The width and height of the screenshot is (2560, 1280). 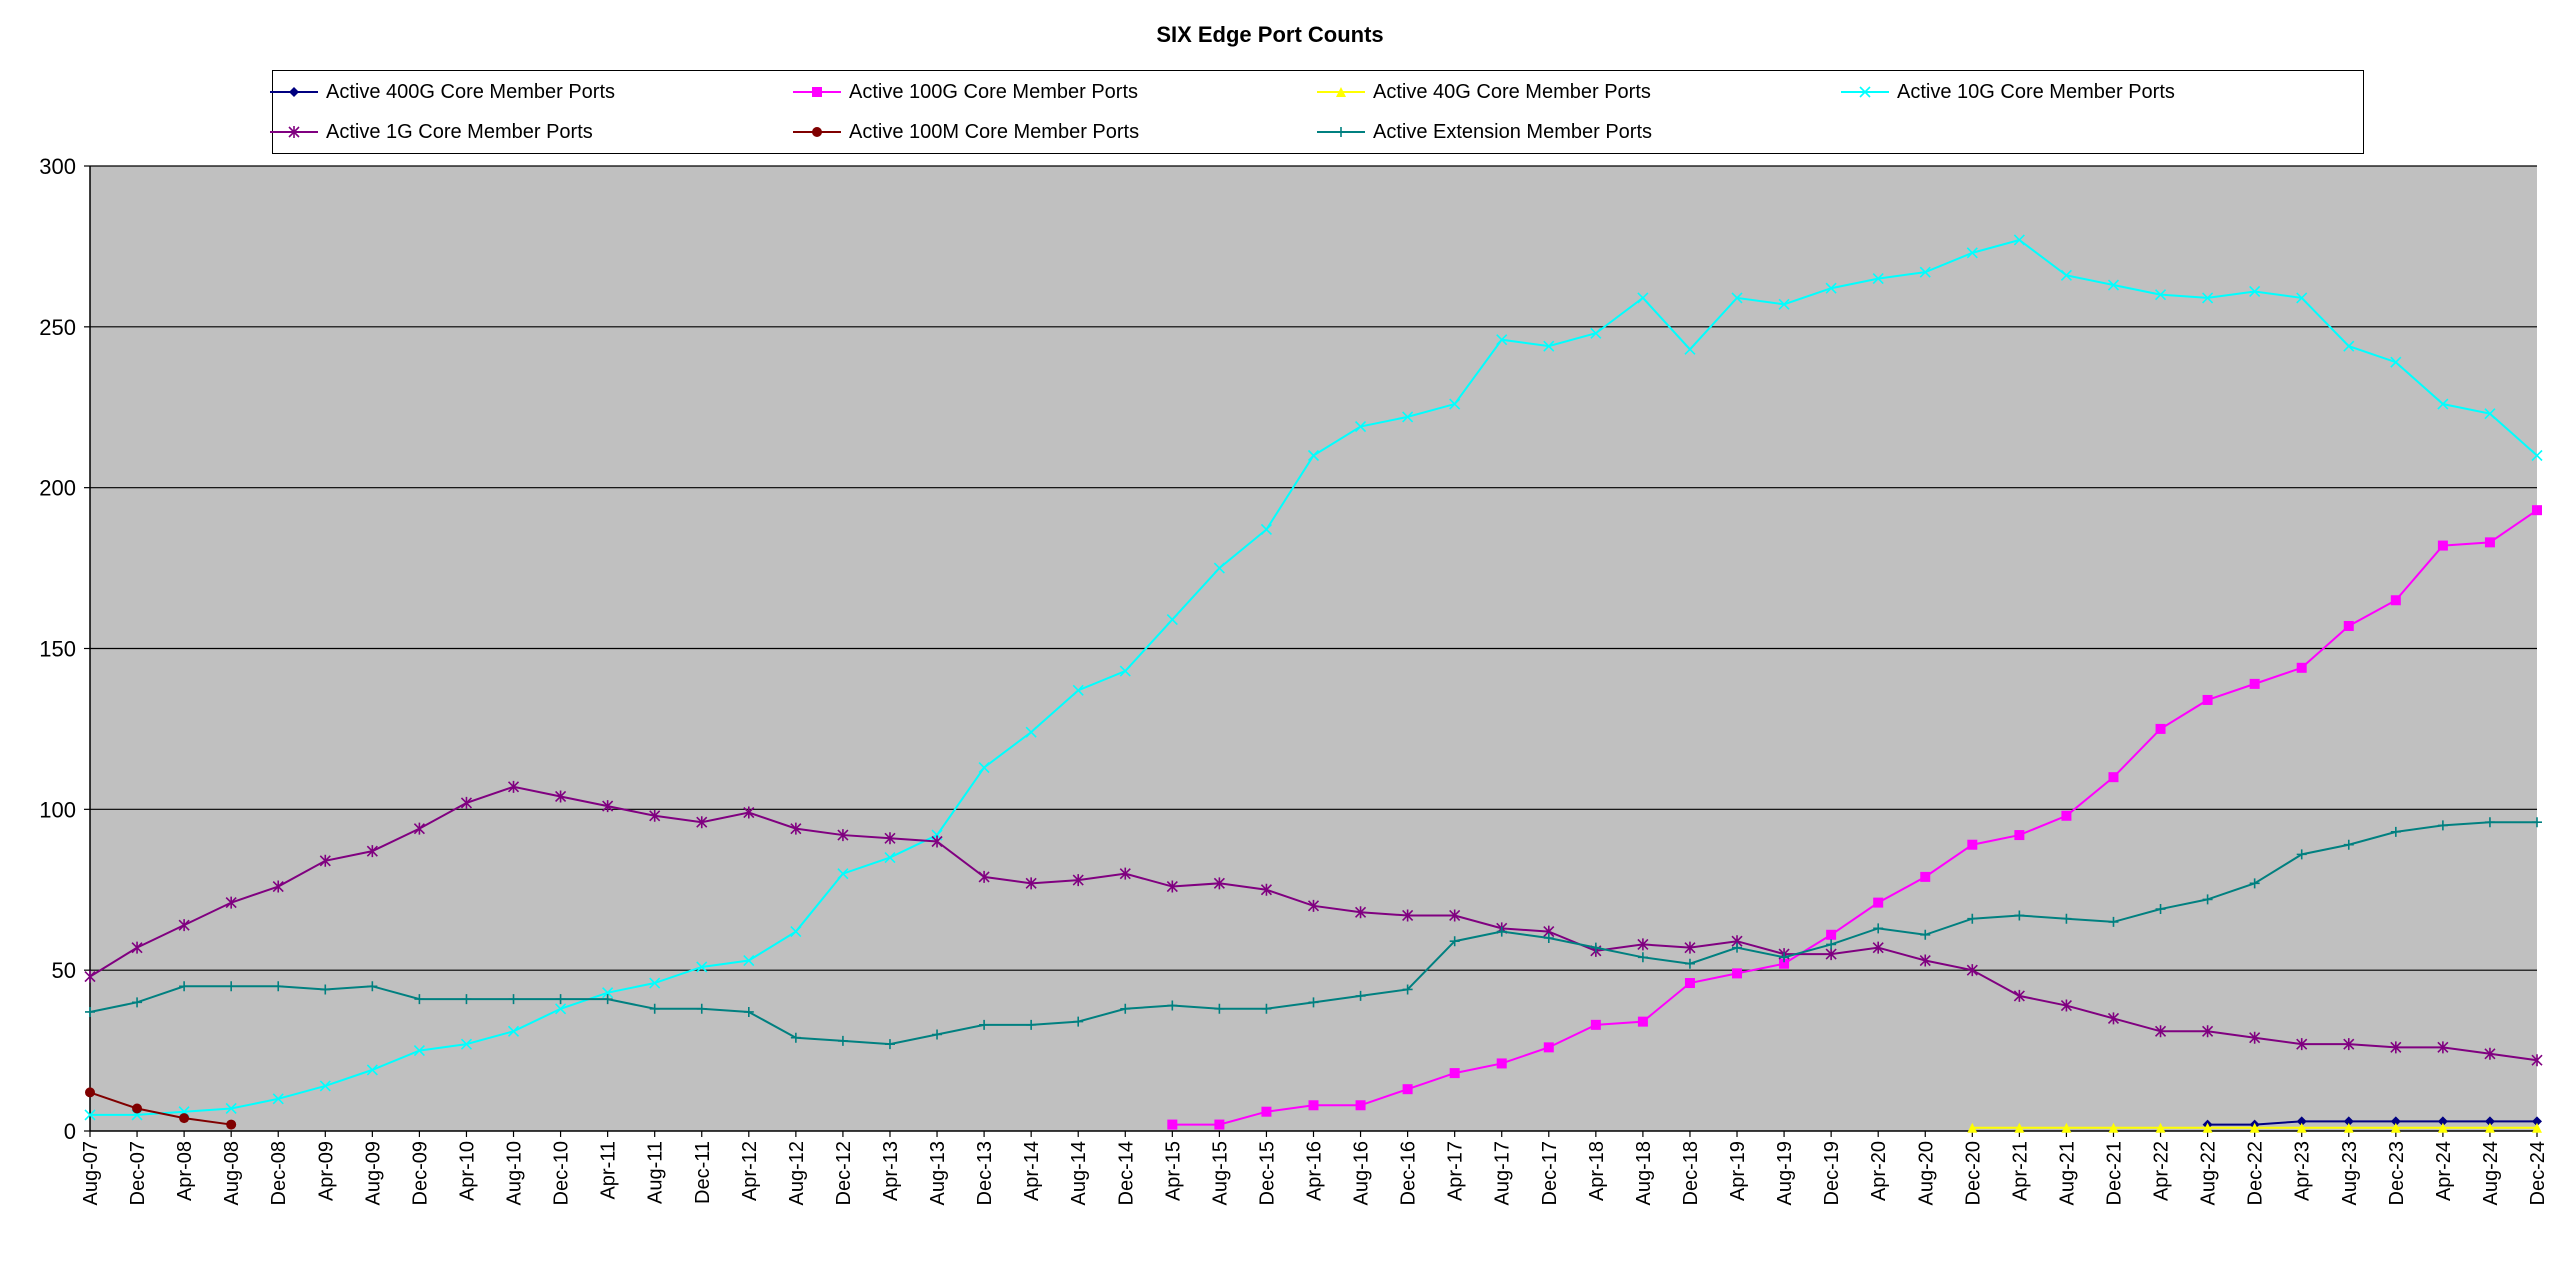 I want to click on x-tick-label: Apr-12, so click(x=750, y=1171).